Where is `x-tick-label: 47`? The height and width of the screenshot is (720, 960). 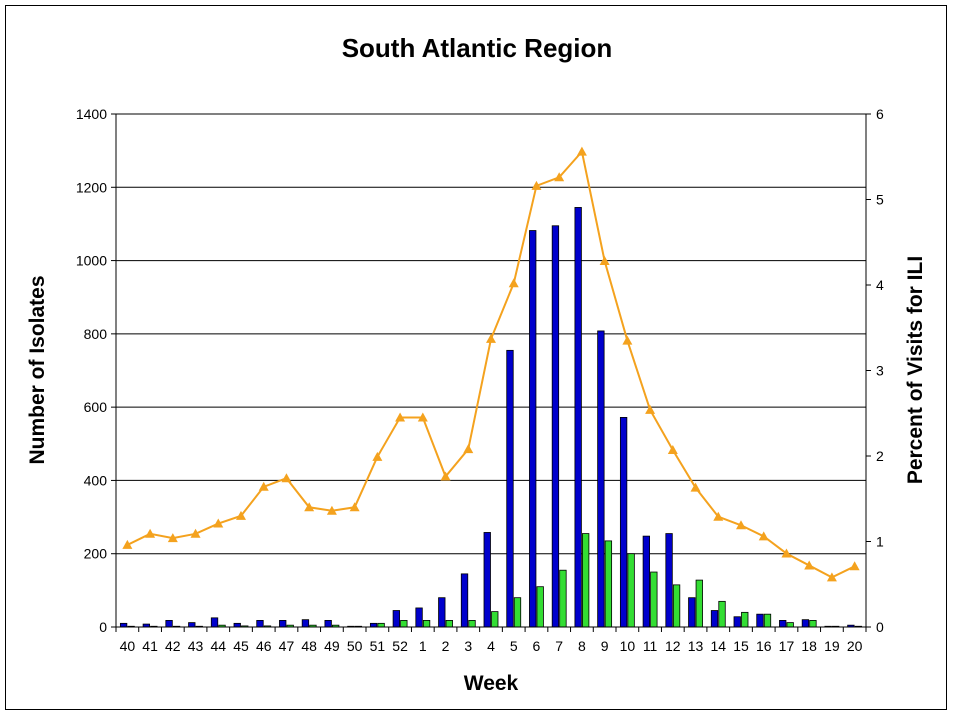 x-tick-label: 47 is located at coordinates (287, 646).